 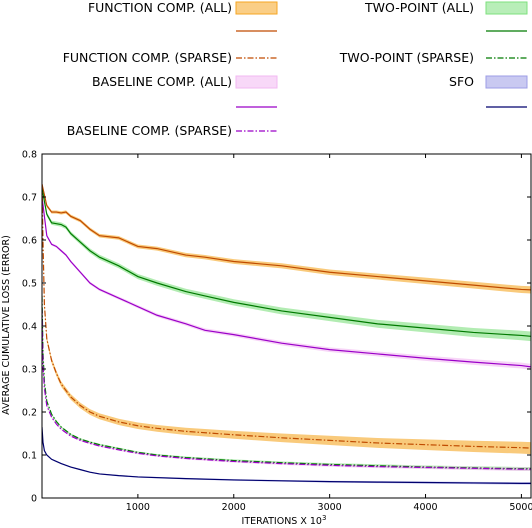 I want to click on y-tick-label: 0.3, so click(x=29, y=370).